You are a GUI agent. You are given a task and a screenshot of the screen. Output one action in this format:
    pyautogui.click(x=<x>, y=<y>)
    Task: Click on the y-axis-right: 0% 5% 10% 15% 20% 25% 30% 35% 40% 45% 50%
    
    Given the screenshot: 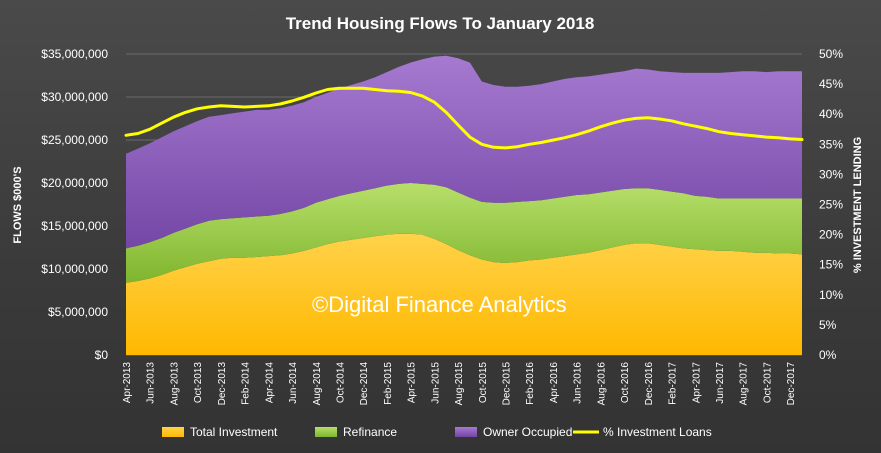 What is the action you would take?
    pyautogui.click(x=831, y=204)
    